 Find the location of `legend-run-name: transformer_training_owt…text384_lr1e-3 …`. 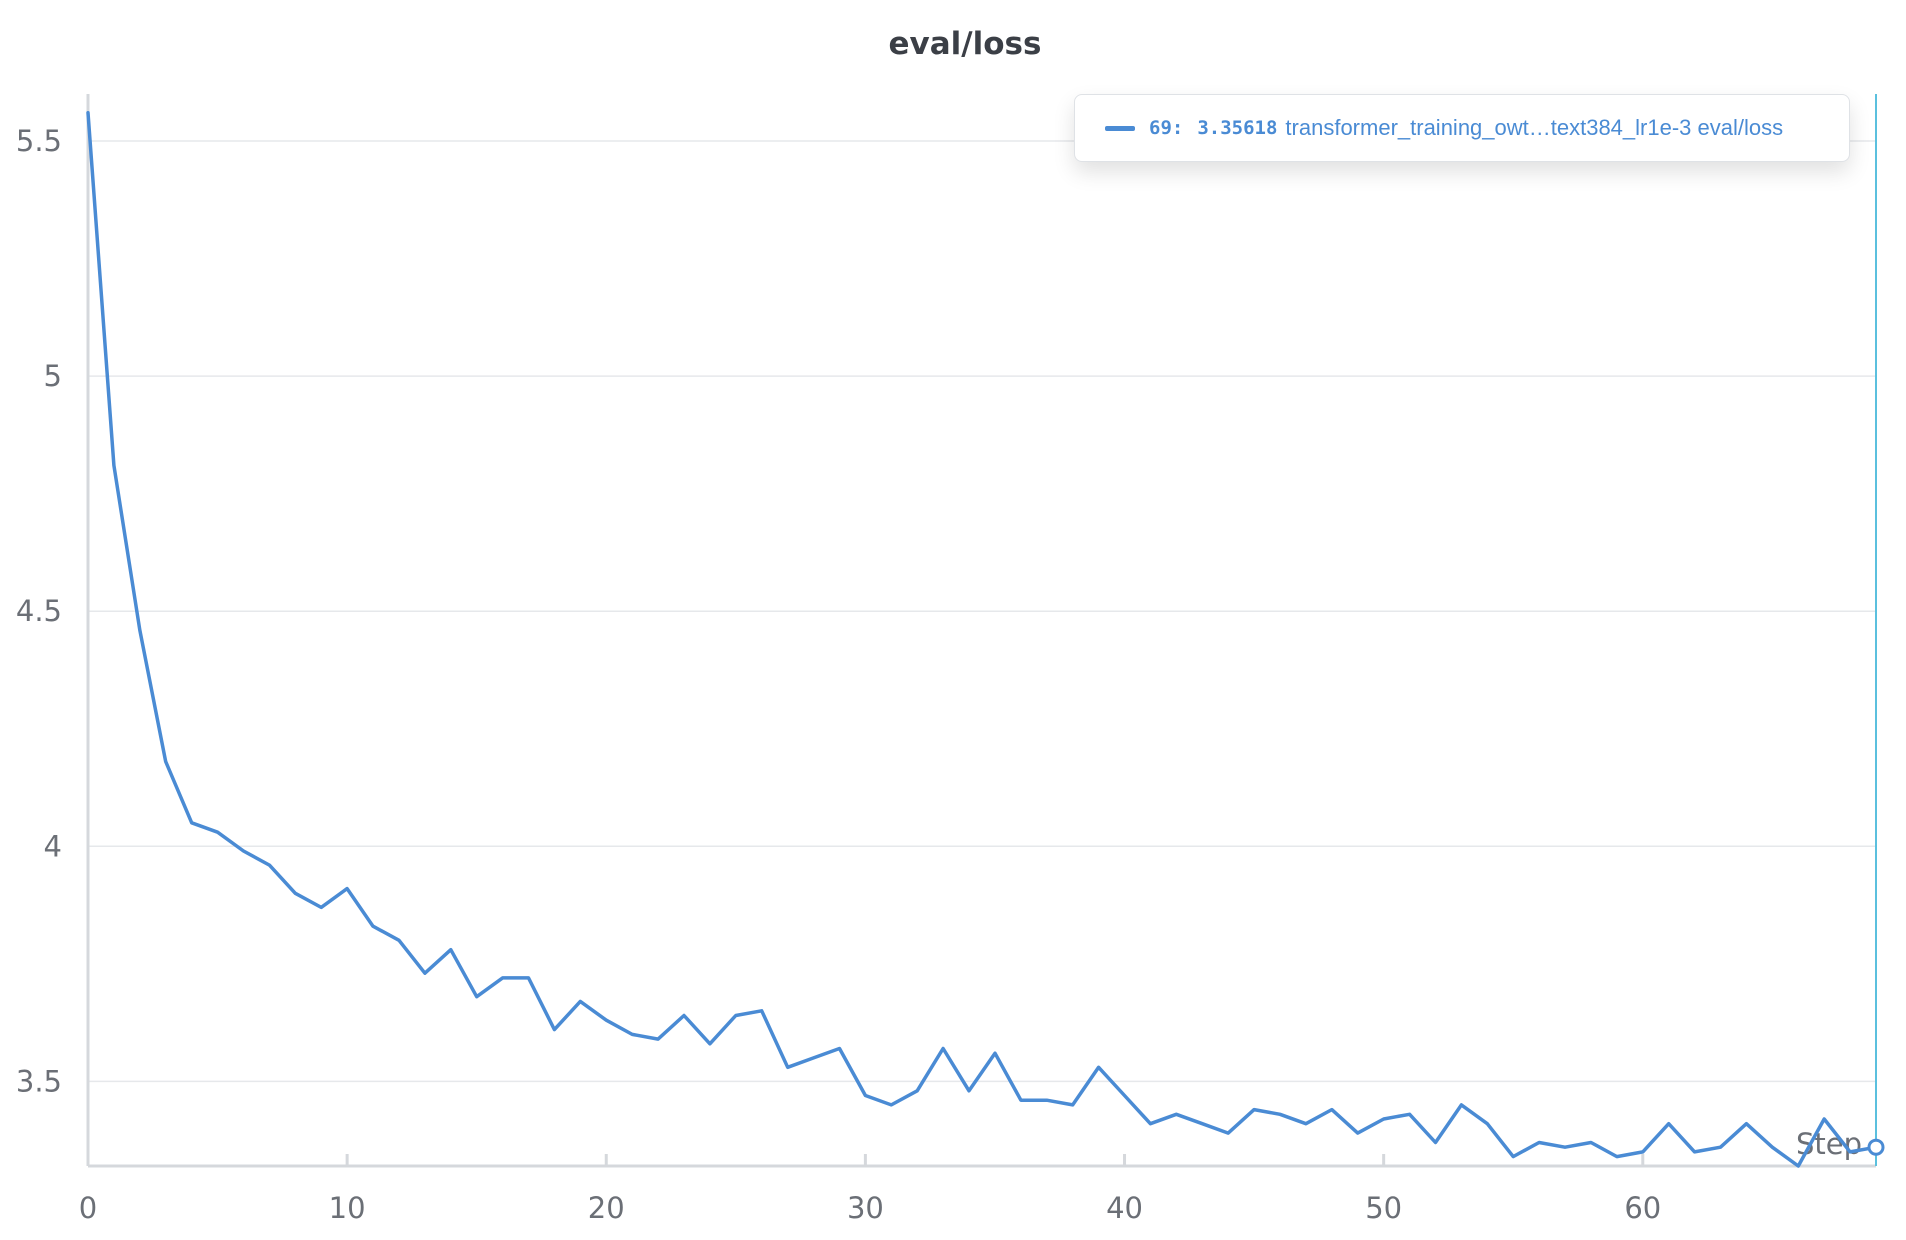

legend-run-name: transformer_training_owt…text384_lr1e-3 … is located at coordinates (1534, 127).